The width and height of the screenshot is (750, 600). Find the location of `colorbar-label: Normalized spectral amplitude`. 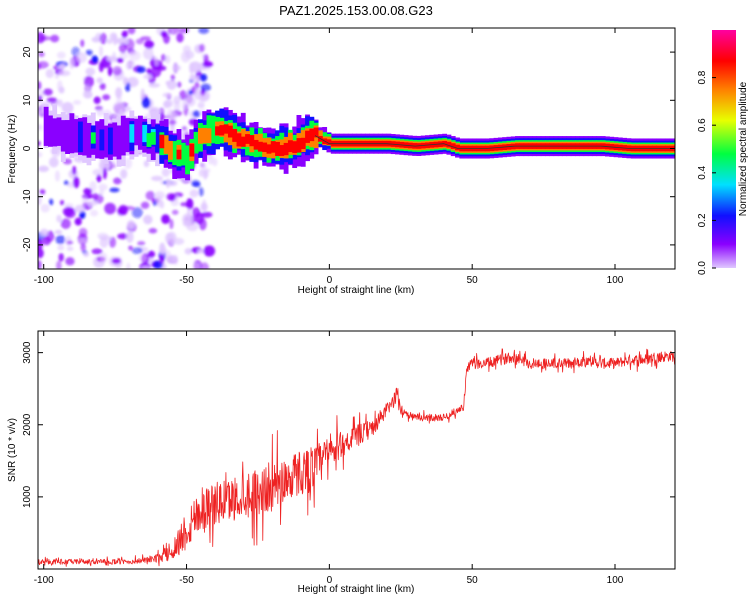

colorbar-label: Normalized spectral amplitude is located at coordinates (743, 148).